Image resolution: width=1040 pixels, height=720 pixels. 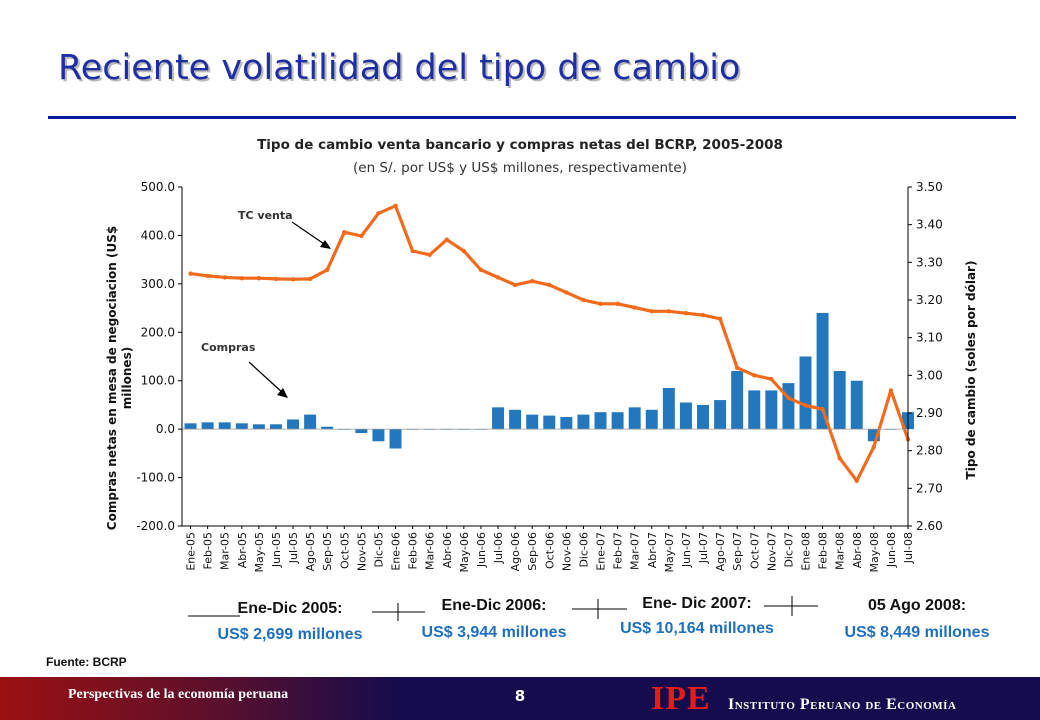 I want to click on ipe-logo: IPE, so click(x=681, y=698).